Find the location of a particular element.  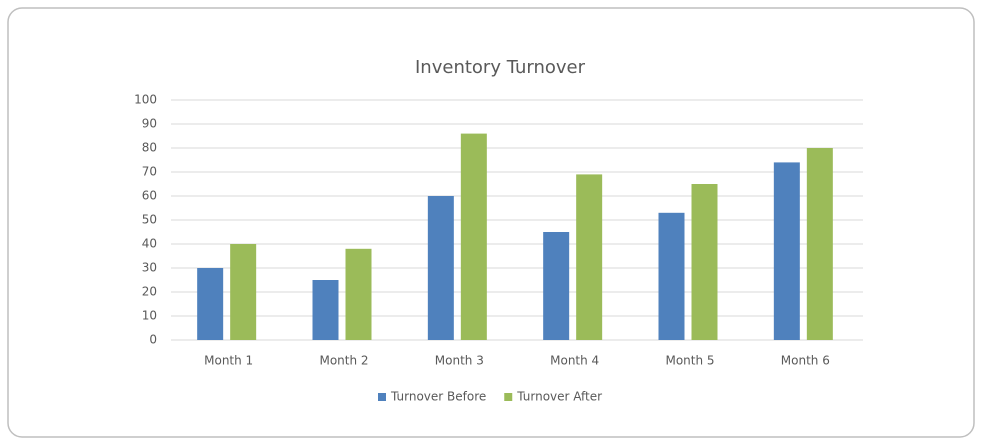

y-tick-label: 10 is located at coordinates (149, 316).